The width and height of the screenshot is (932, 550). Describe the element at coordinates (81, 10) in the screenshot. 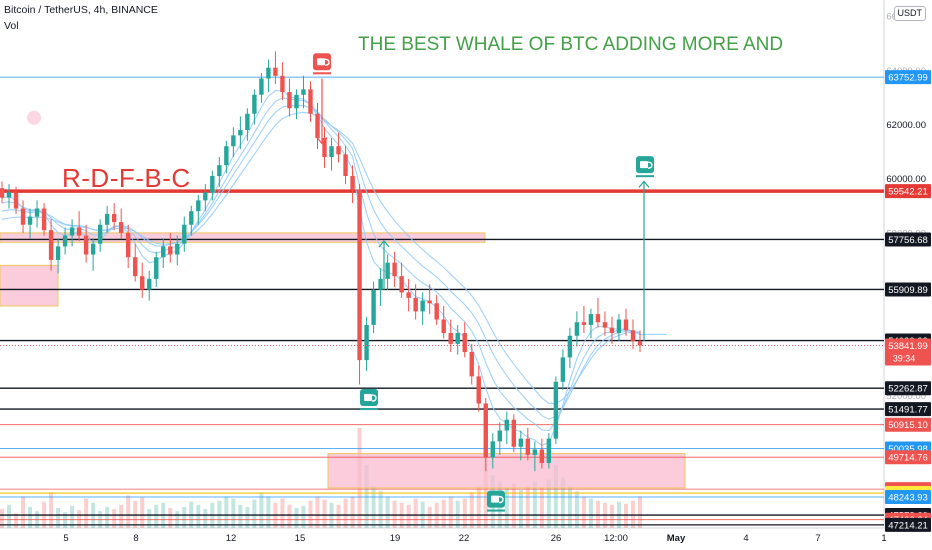

I see `symbol-title: Bitcoin / TetherUS, 4h, BINANCE` at that location.